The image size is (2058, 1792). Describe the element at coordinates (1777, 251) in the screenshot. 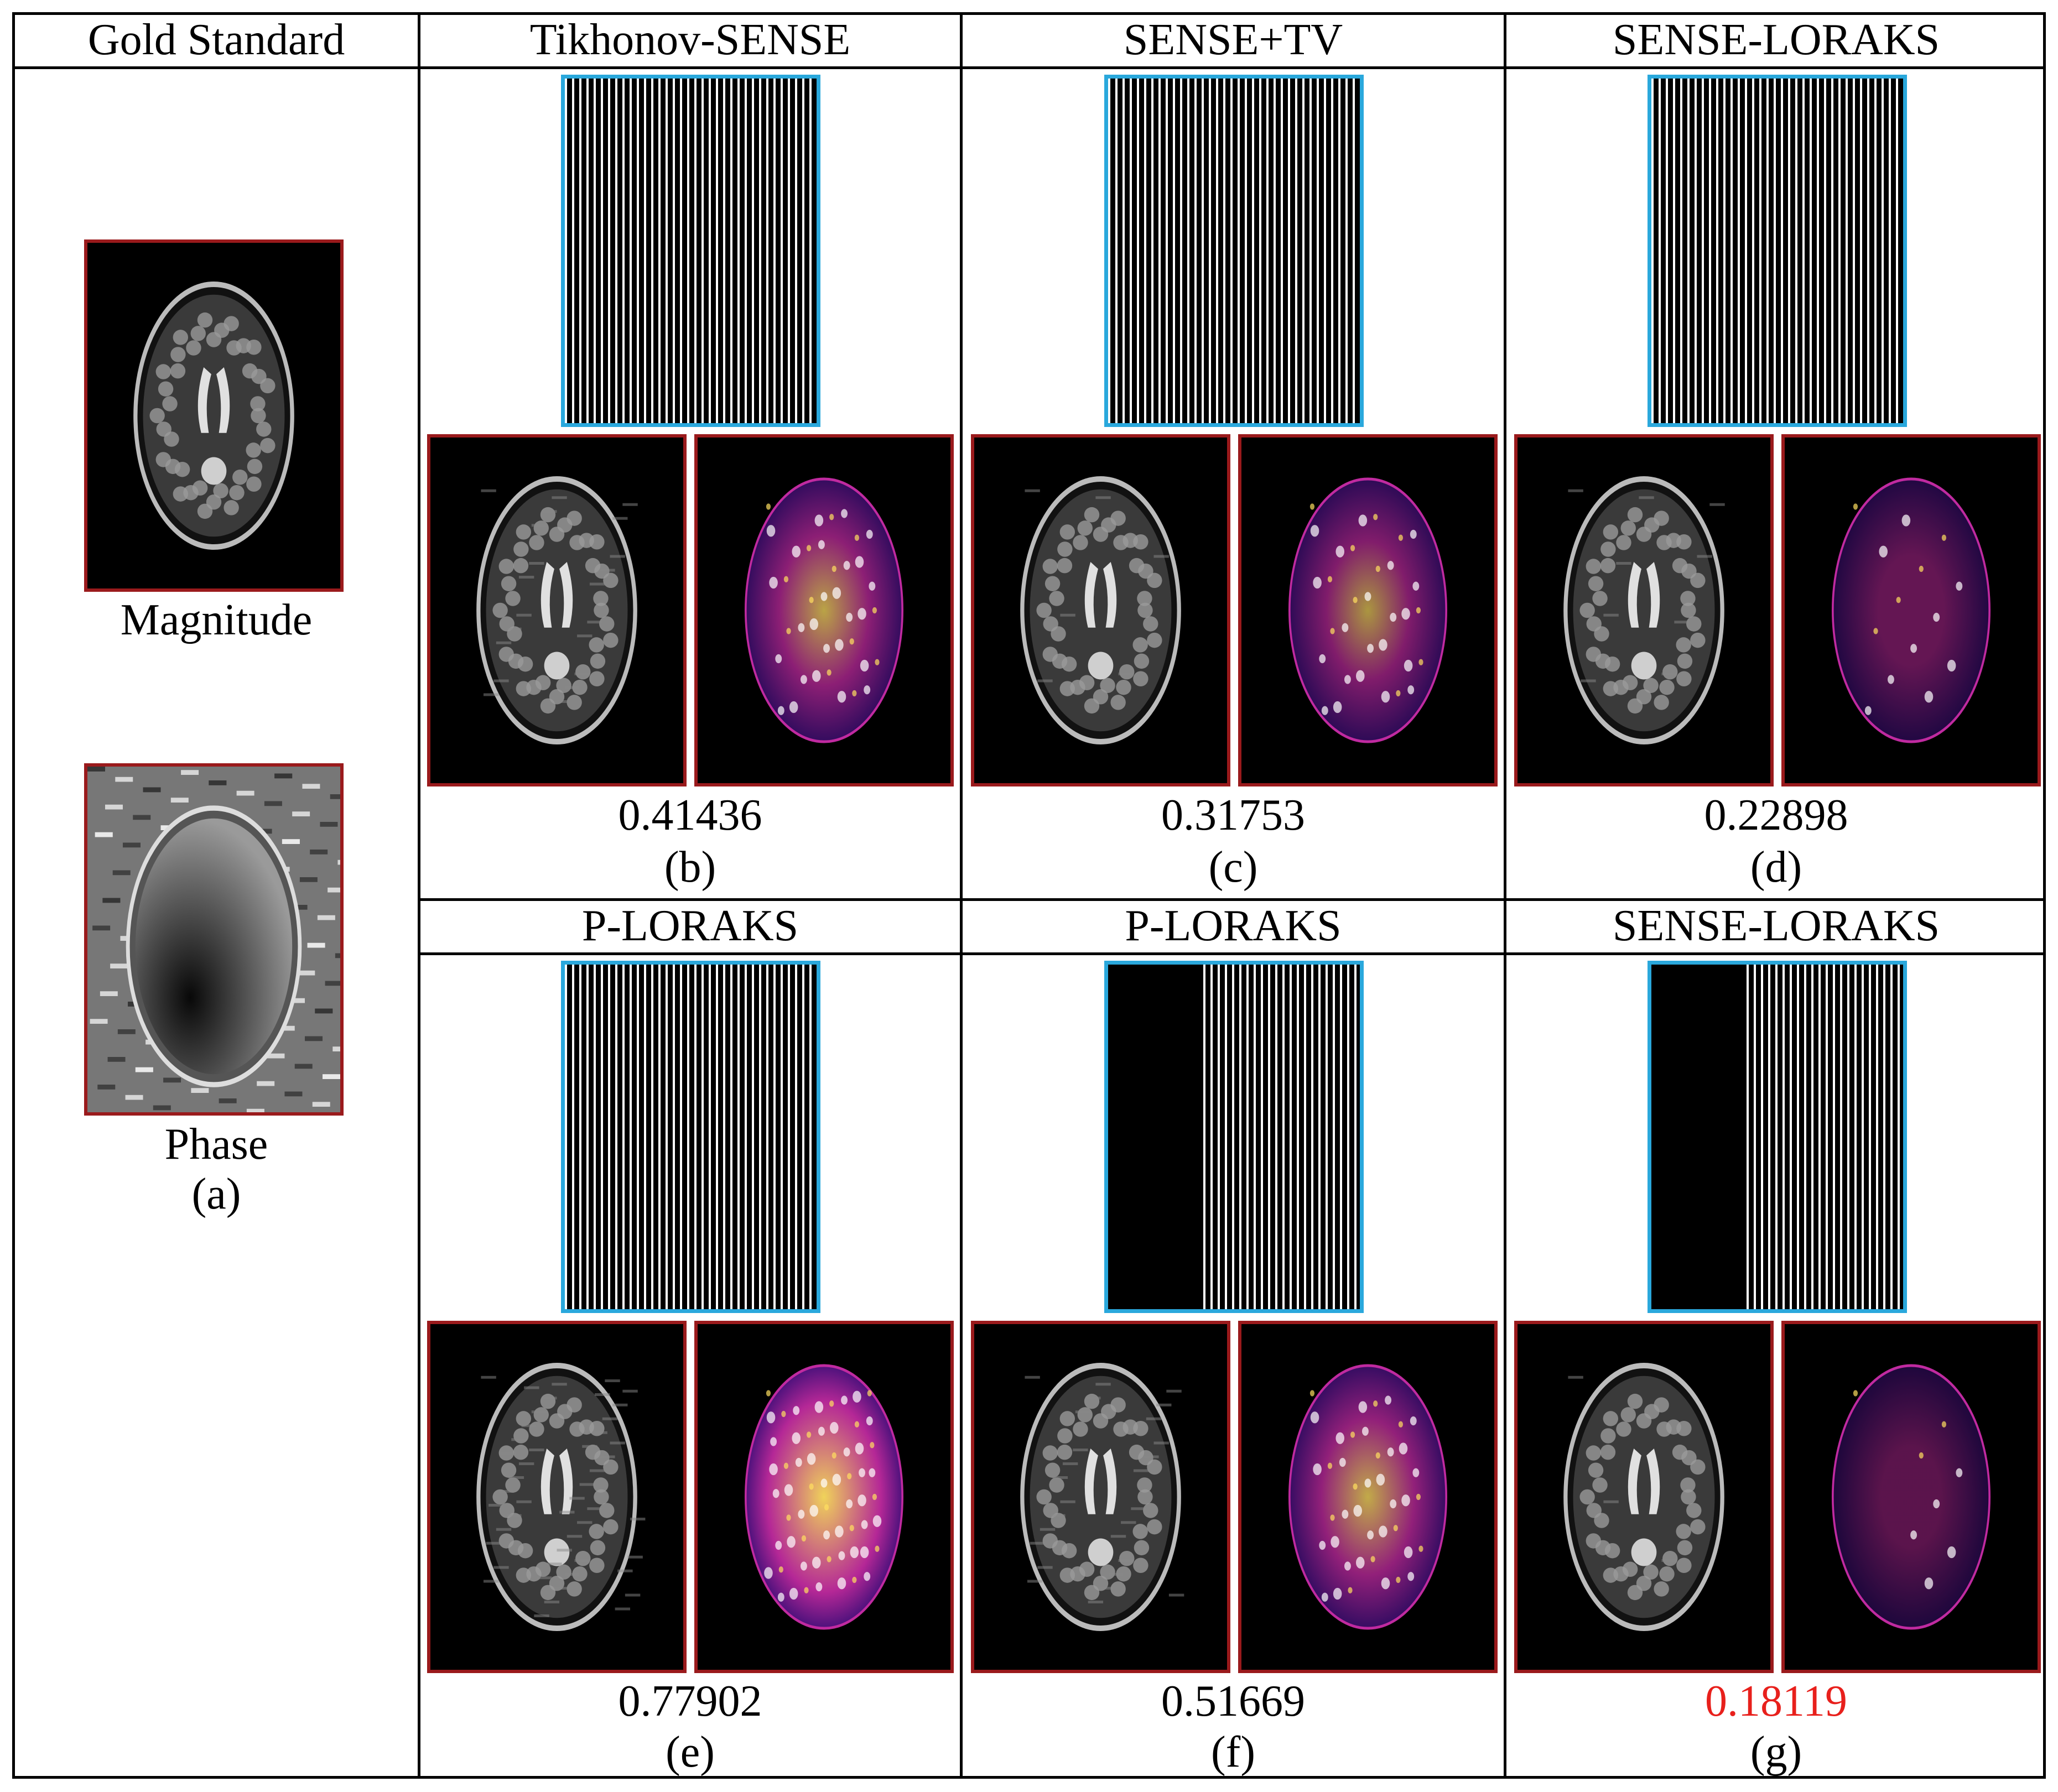

I see `panel-d-sampling-mask` at that location.